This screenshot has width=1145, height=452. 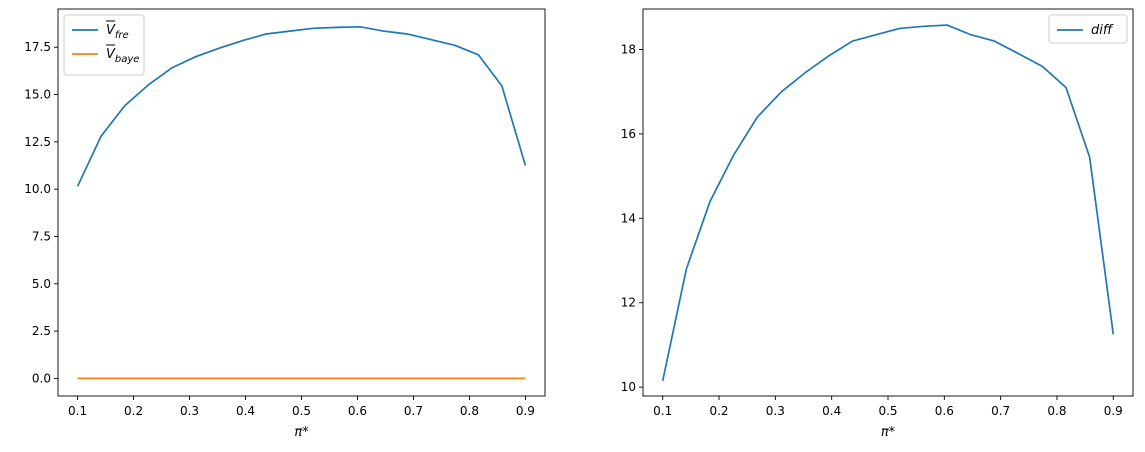 What do you see at coordinates (628, 50) in the screenshot?
I see `y-tick-label: 18` at bounding box center [628, 50].